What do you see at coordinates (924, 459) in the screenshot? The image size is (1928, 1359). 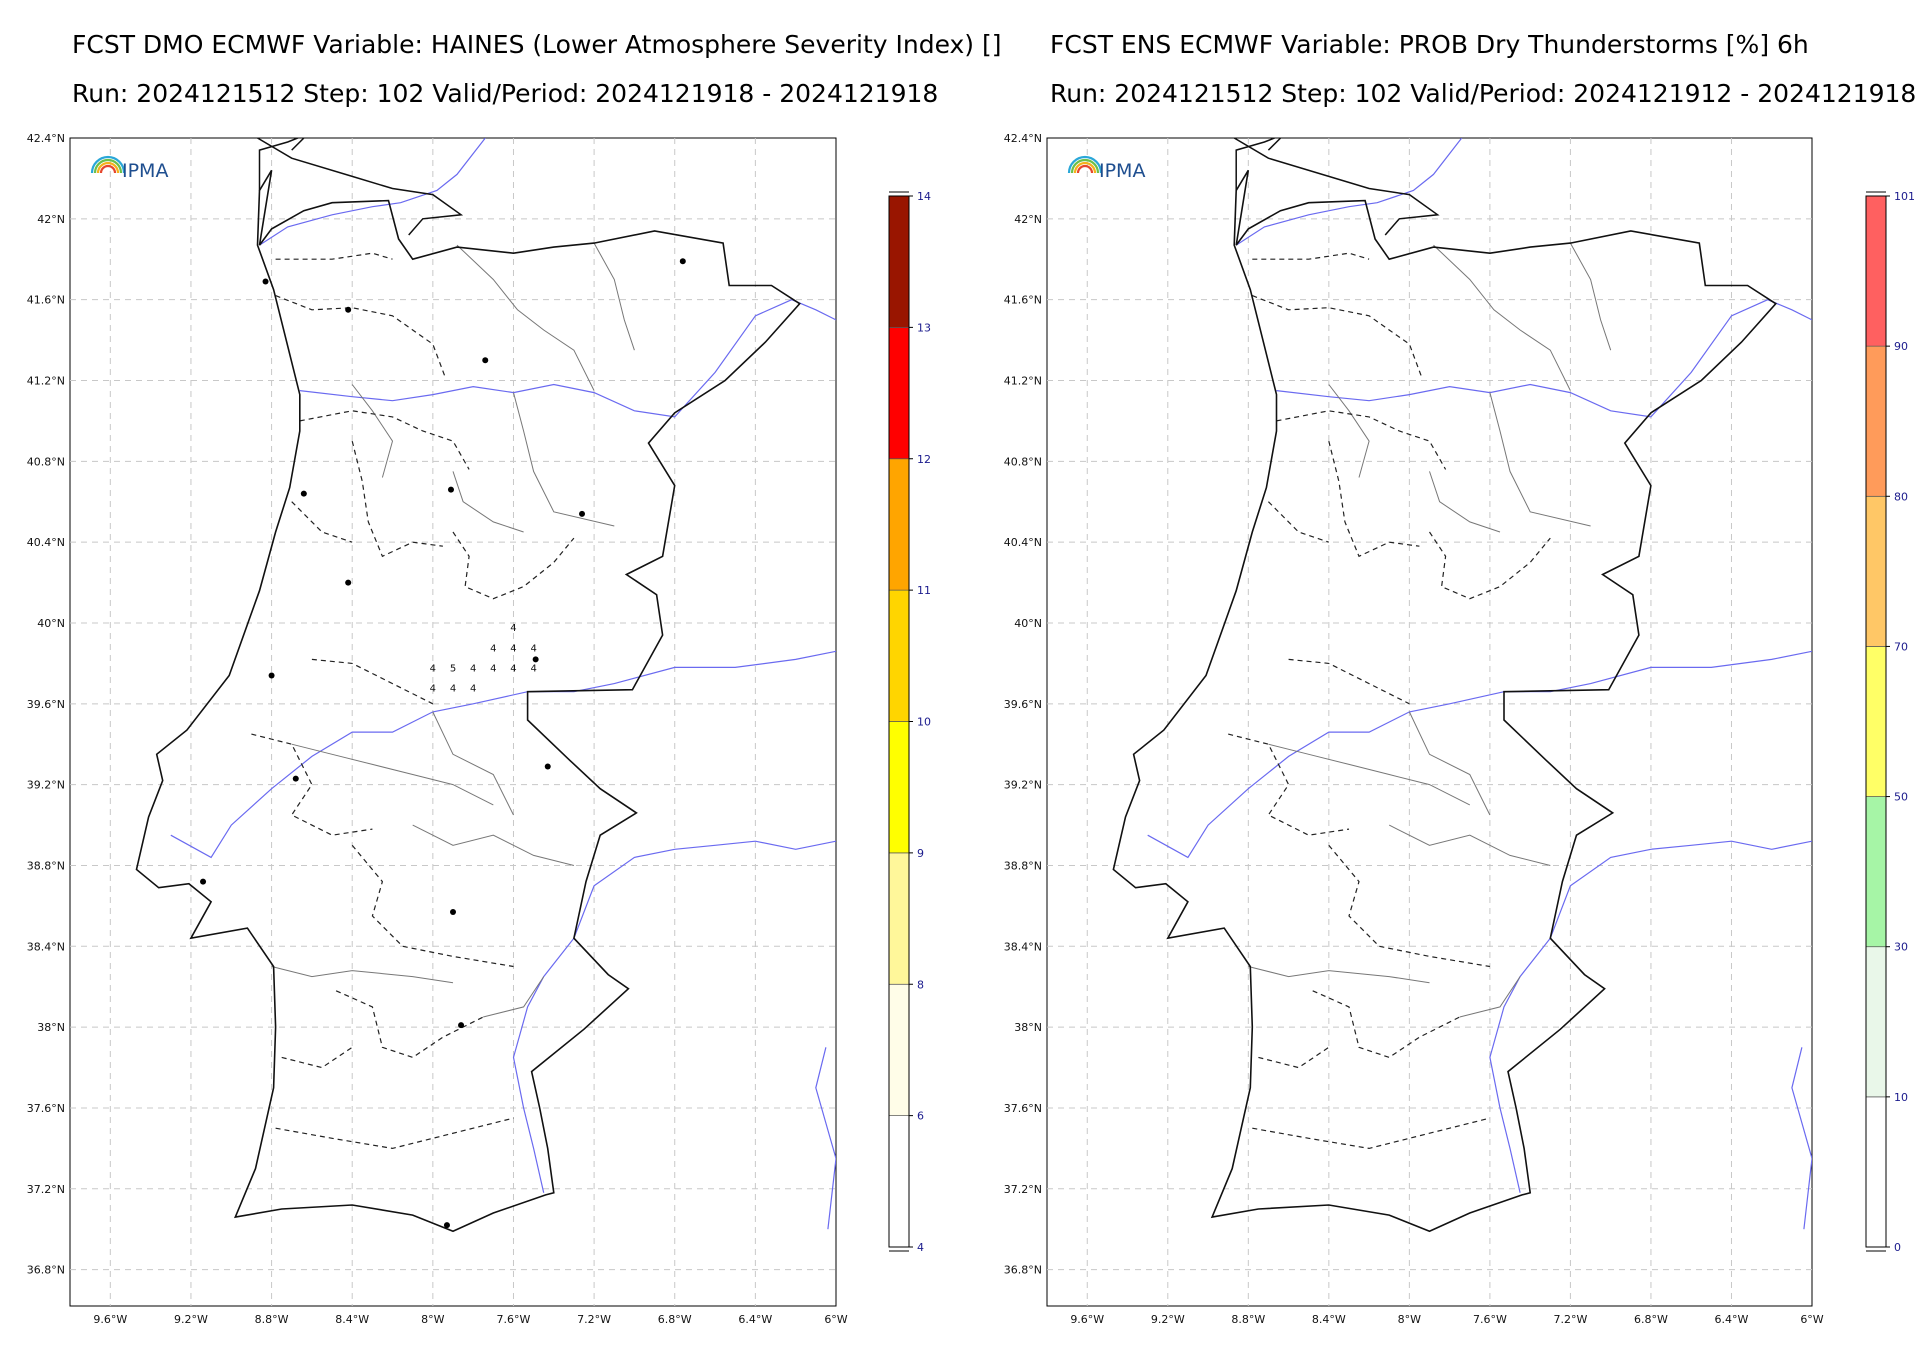 I see `colorbar-tick-label: 12` at bounding box center [924, 459].